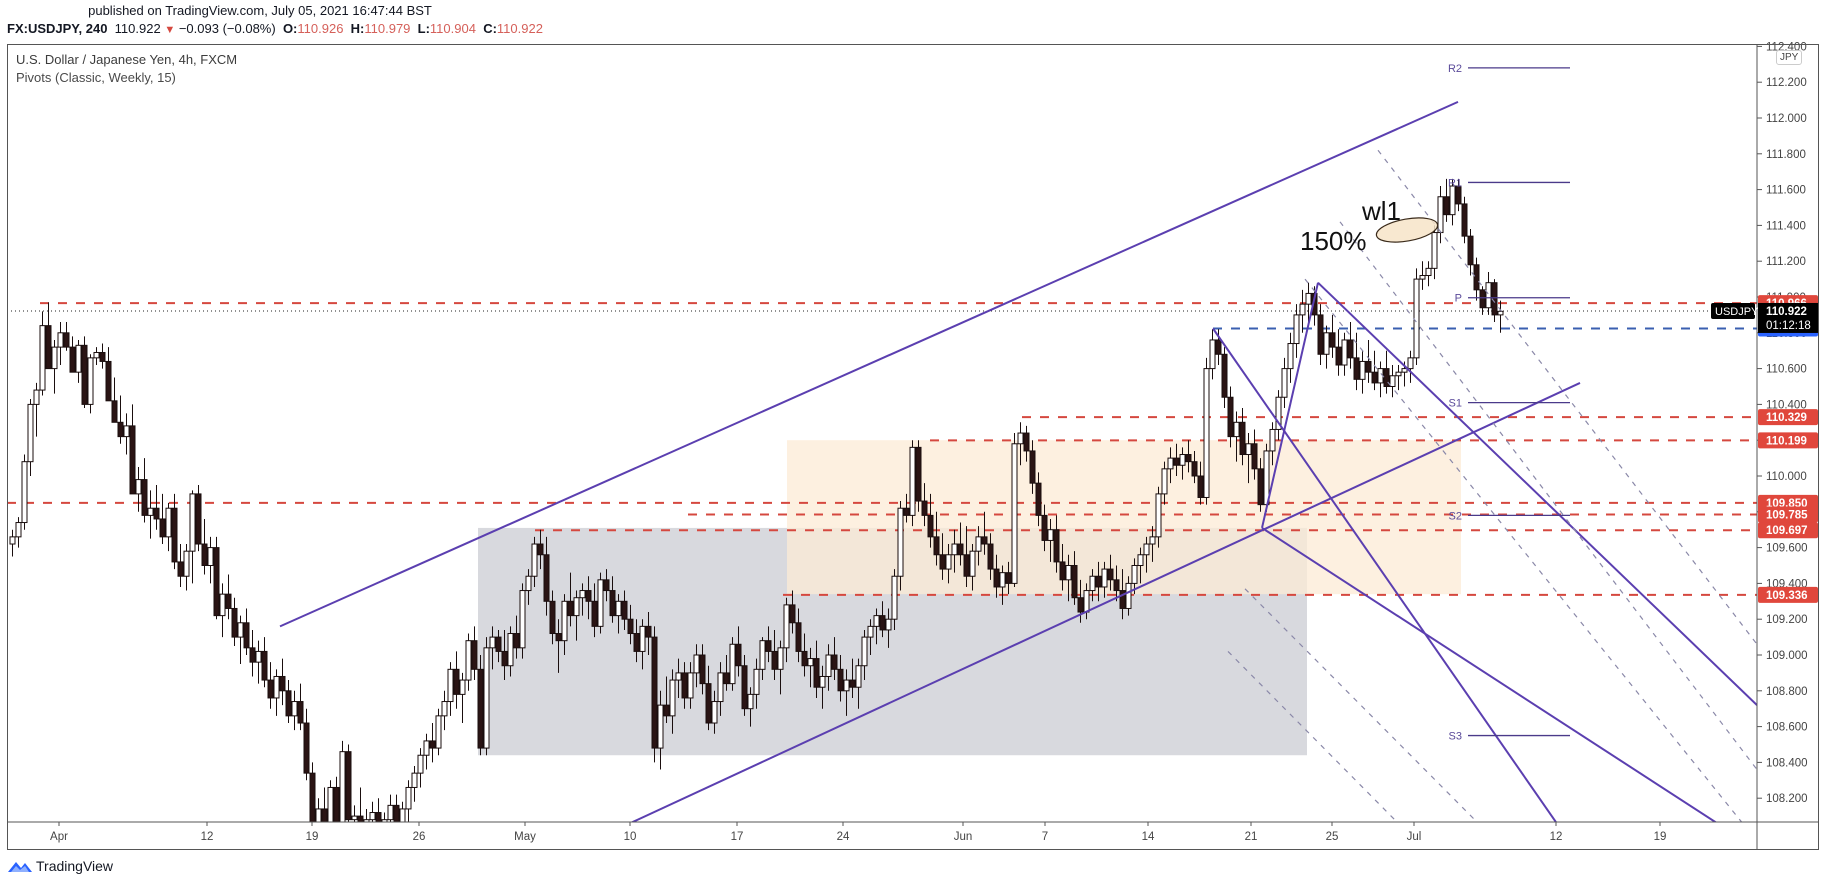 The width and height of the screenshot is (1828, 887). What do you see at coordinates (630, 837) in the screenshot?
I see `time-tick: 10` at bounding box center [630, 837].